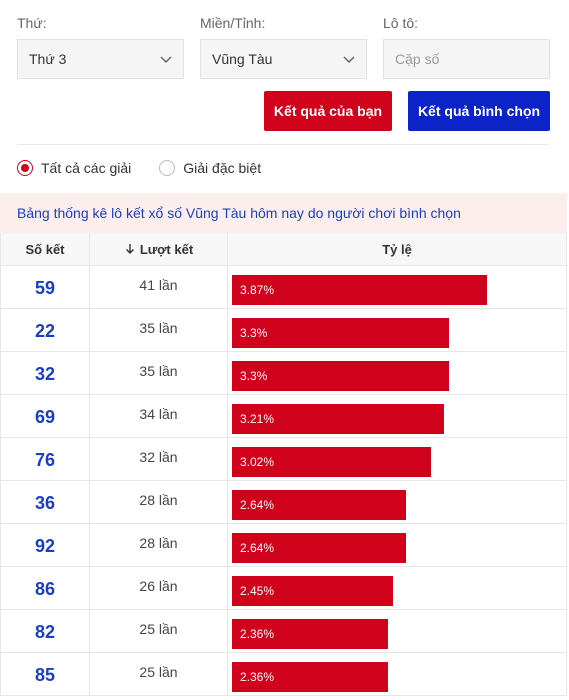  Describe the element at coordinates (359, 290) in the screenshot. I see `ratio-bar: 3.87%` at that location.